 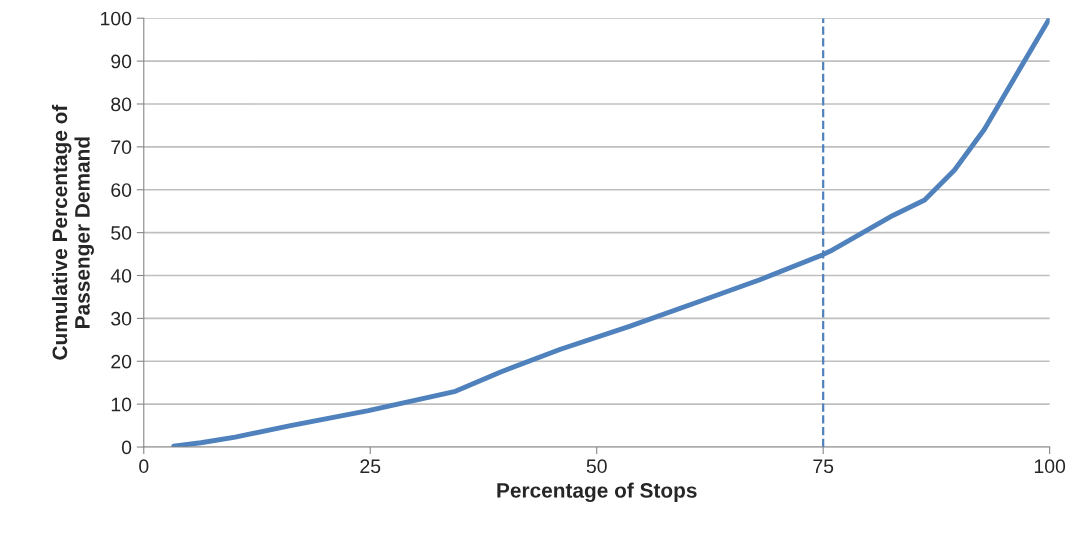 I want to click on x-tick-label: 100, so click(x=1050, y=466).